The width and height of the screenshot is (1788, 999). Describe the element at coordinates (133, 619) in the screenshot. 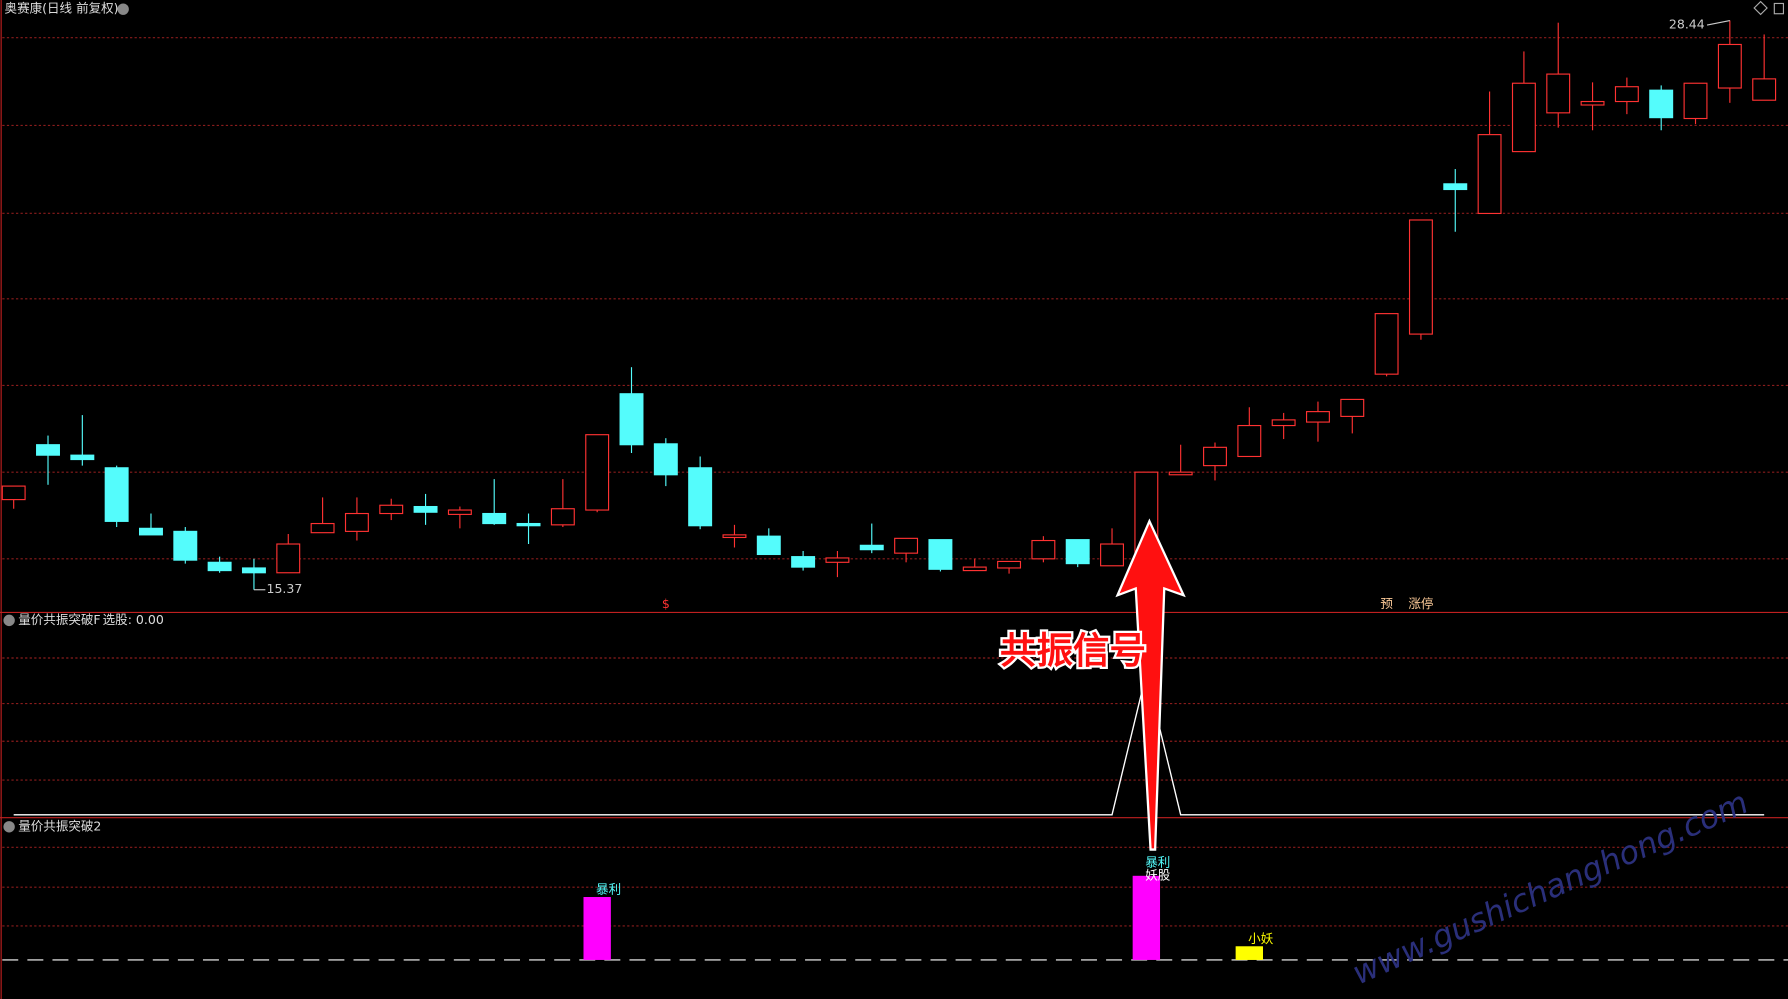

I see `panel-value: 选股: 0.00` at that location.